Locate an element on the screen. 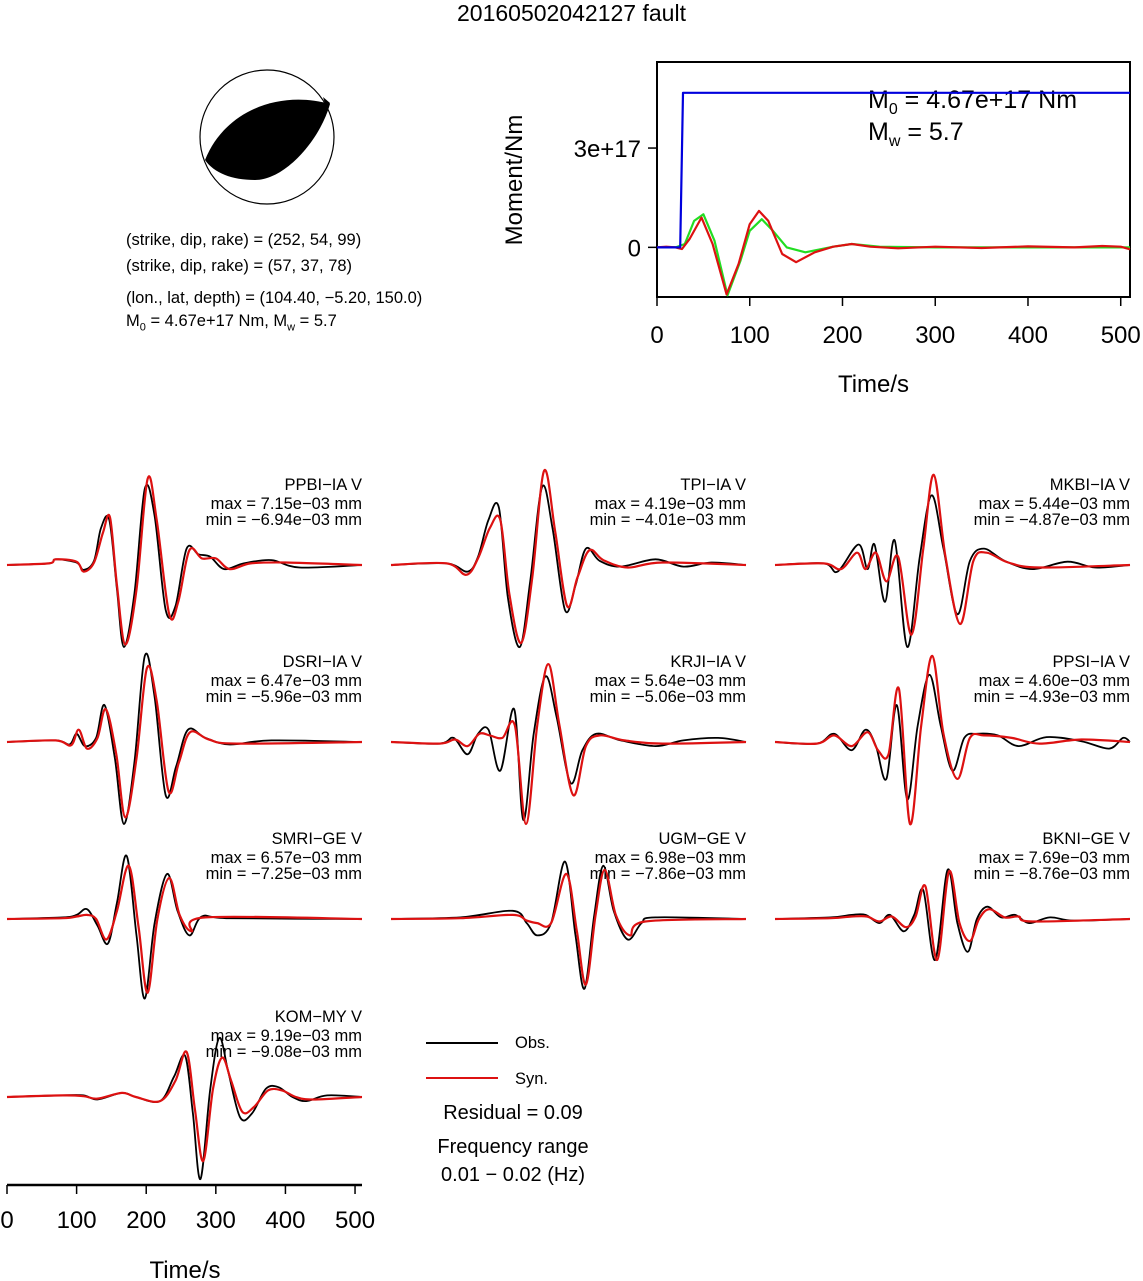 The height and width of the screenshot is (1281, 1143). station-name-text: KOM−MY V is located at coordinates (318, 1017).